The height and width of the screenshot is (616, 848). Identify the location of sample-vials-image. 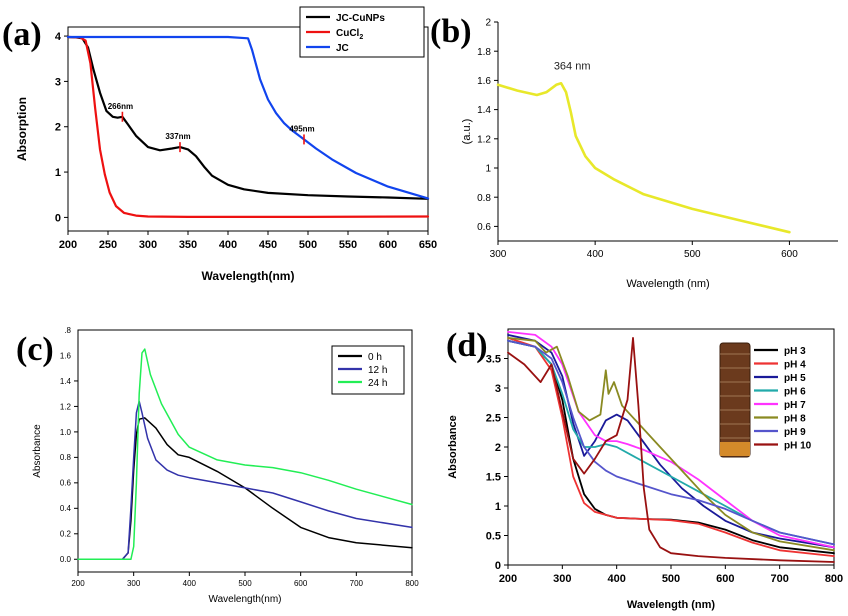
(735, 400).